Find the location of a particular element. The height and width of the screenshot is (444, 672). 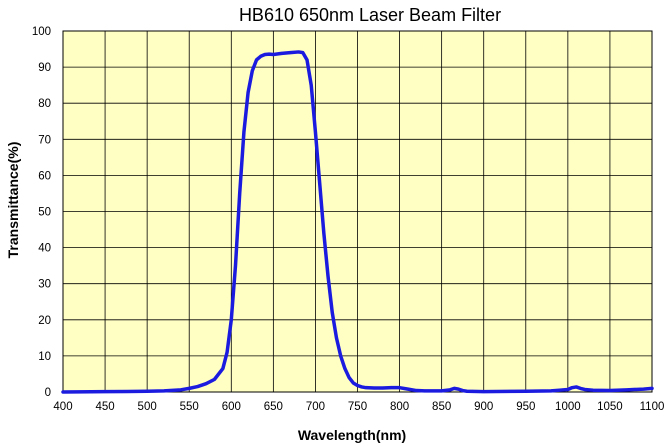

x-tick-label: 850 is located at coordinates (441, 407).